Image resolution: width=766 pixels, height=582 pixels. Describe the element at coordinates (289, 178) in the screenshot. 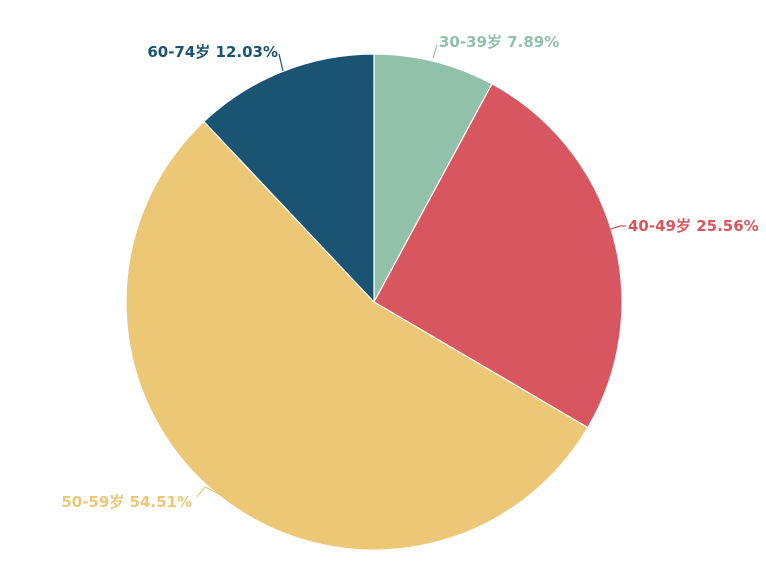

I see `pie-slice-60-74岁` at that location.